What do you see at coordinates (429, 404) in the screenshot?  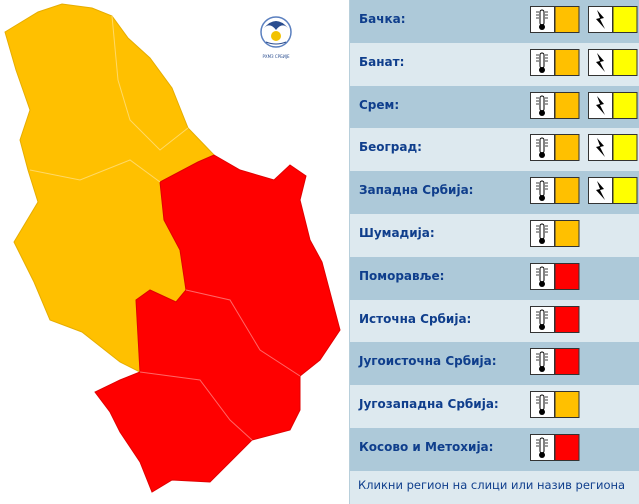 I see `region-name: Југозападна Србија:` at bounding box center [429, 404].